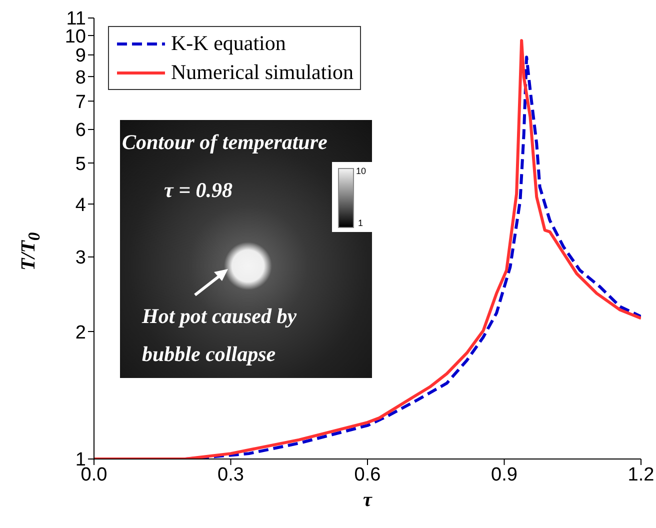 The image size is (656, 528). Describe the element at coordinates (641, 475) in the screenshot. I see `x-tick-label: 1.2` at that location.